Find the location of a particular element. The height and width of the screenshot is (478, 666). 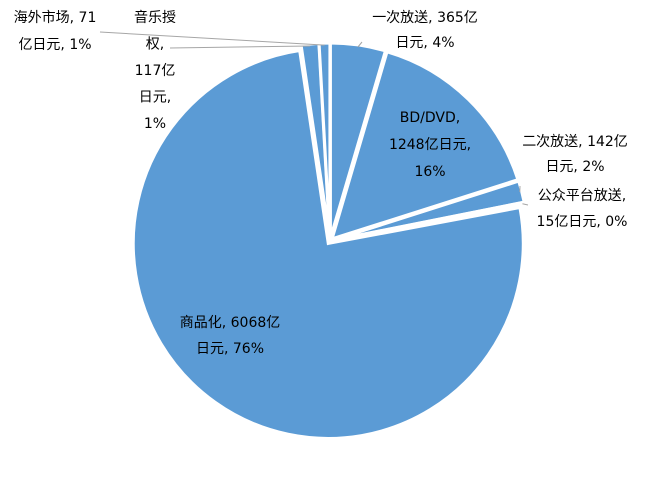

data-label: 15亿日元, 0% is located at coordinates (582, 222).